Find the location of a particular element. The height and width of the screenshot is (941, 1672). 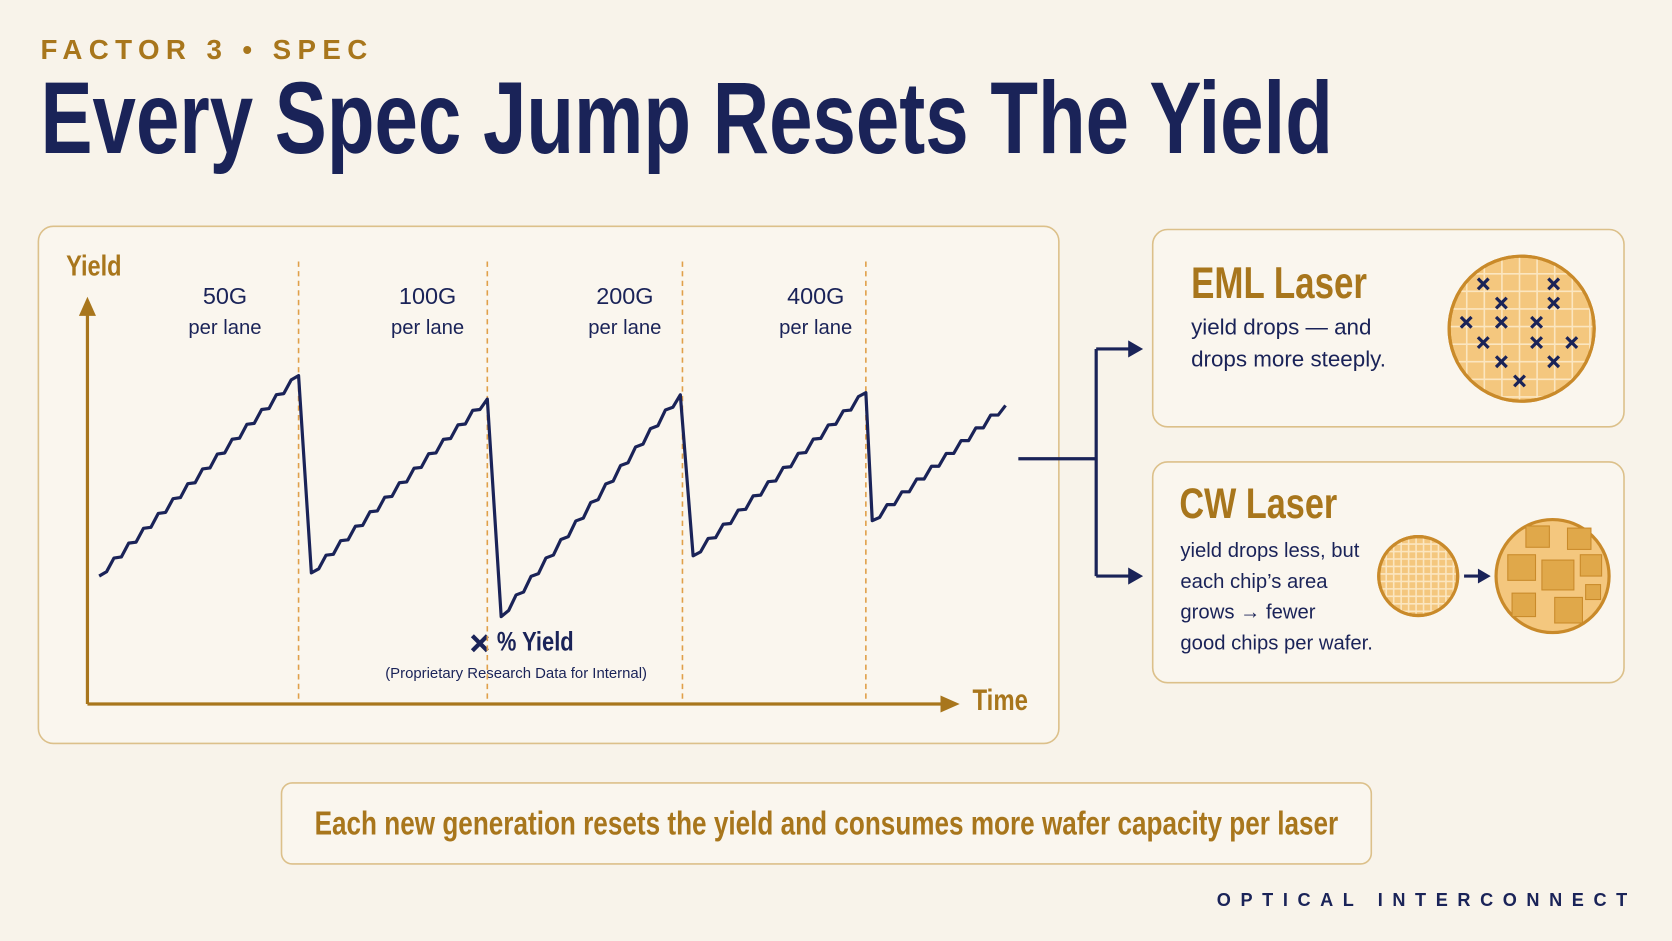

eml-title: EML Laser is located at coordinates (1279, 283).